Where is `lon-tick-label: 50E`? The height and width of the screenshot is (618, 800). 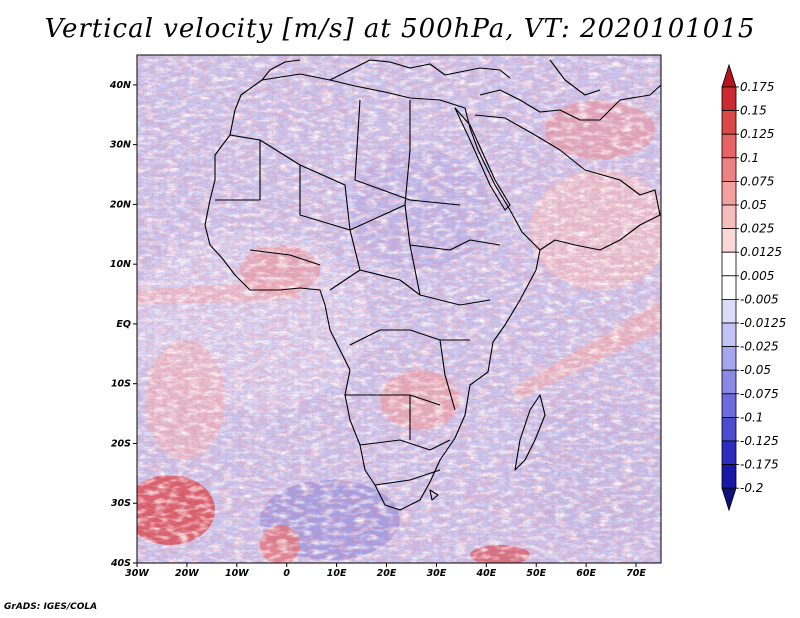
lon-tick-label: 50E is located at coordinates (536, 573).